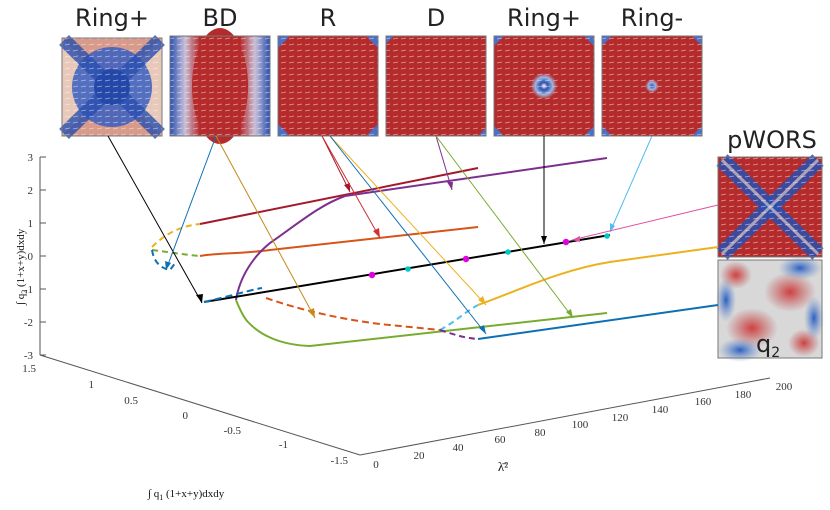 The height and width of the screenshot is (510, 830). I want to click on panel-ring-minus, so click(652, 86).